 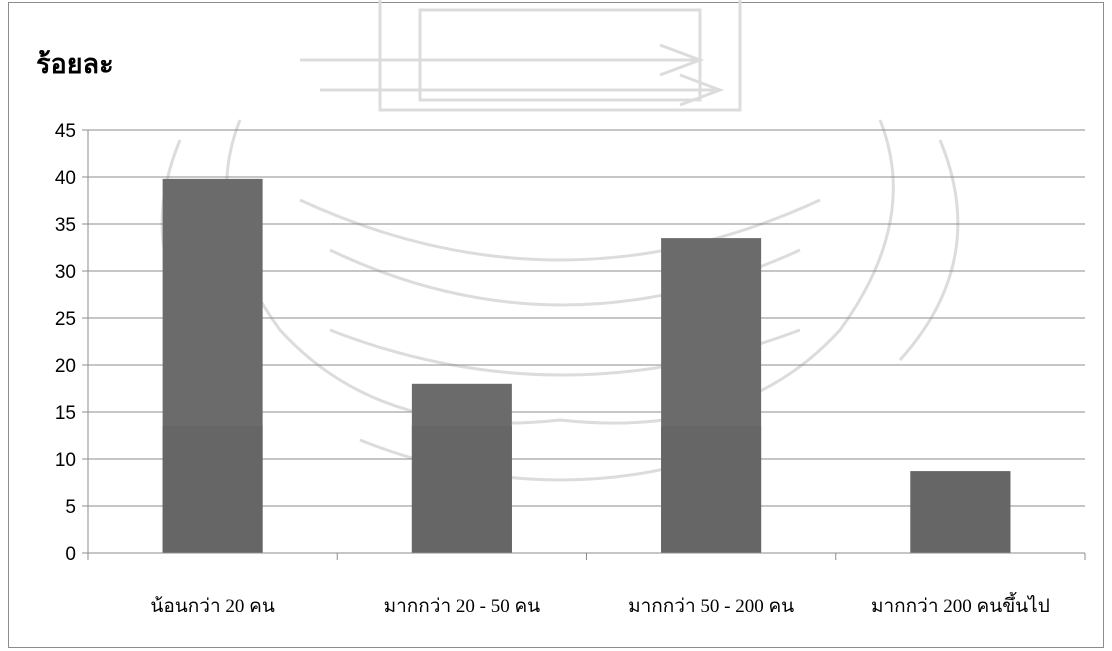 I want to click on x-category-label: น้อนกว่า 20 คน, so click(x=212, y=606).